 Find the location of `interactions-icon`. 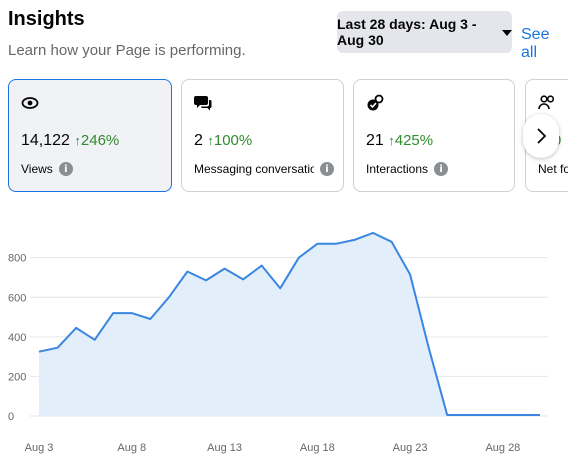

interactions-icon is located at coordinates (375, 102).